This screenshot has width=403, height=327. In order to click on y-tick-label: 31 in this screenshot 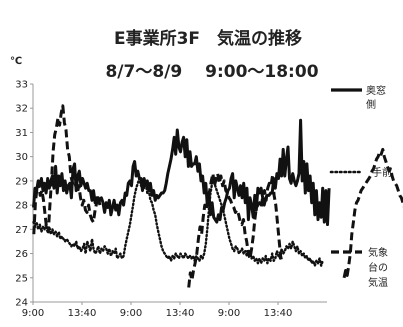, I will do `click(21, 133)`.